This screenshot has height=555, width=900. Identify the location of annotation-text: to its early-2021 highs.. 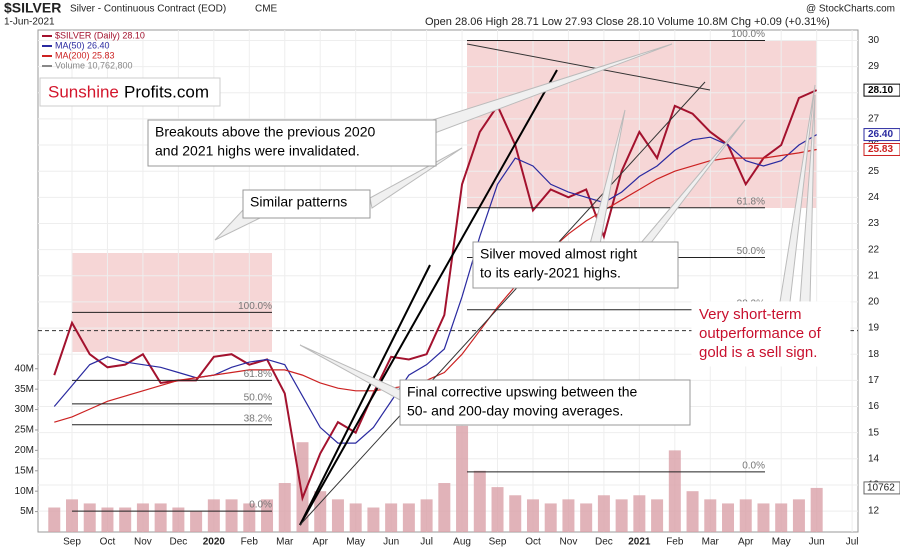
(550, 273).